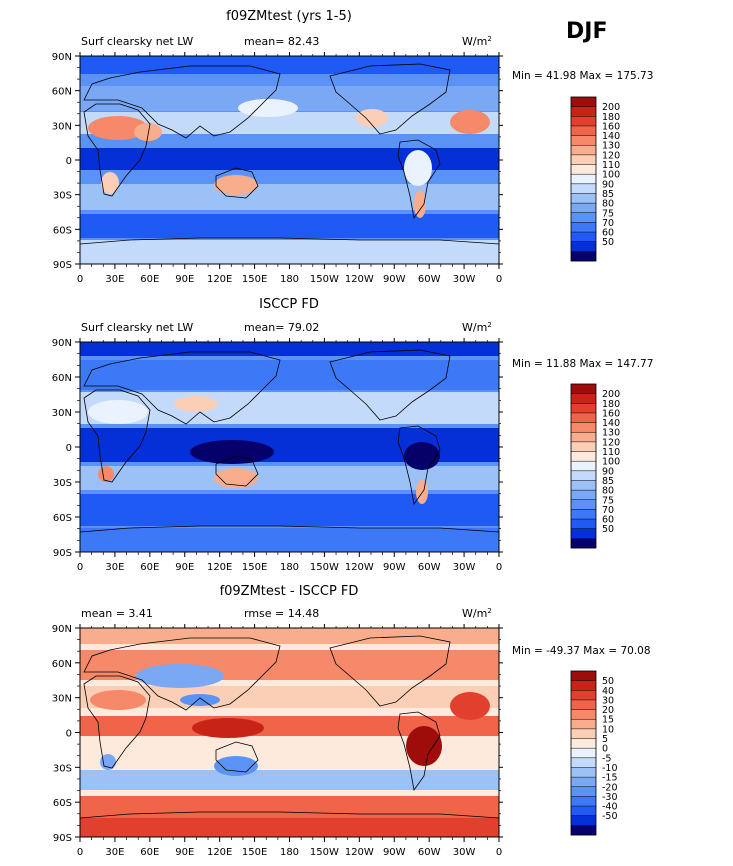 The height and width of the screenshot is (866, 733). Describe the element at coordinates (372, 118) in the screenshot. I see `field-mexico-warm` at that location.